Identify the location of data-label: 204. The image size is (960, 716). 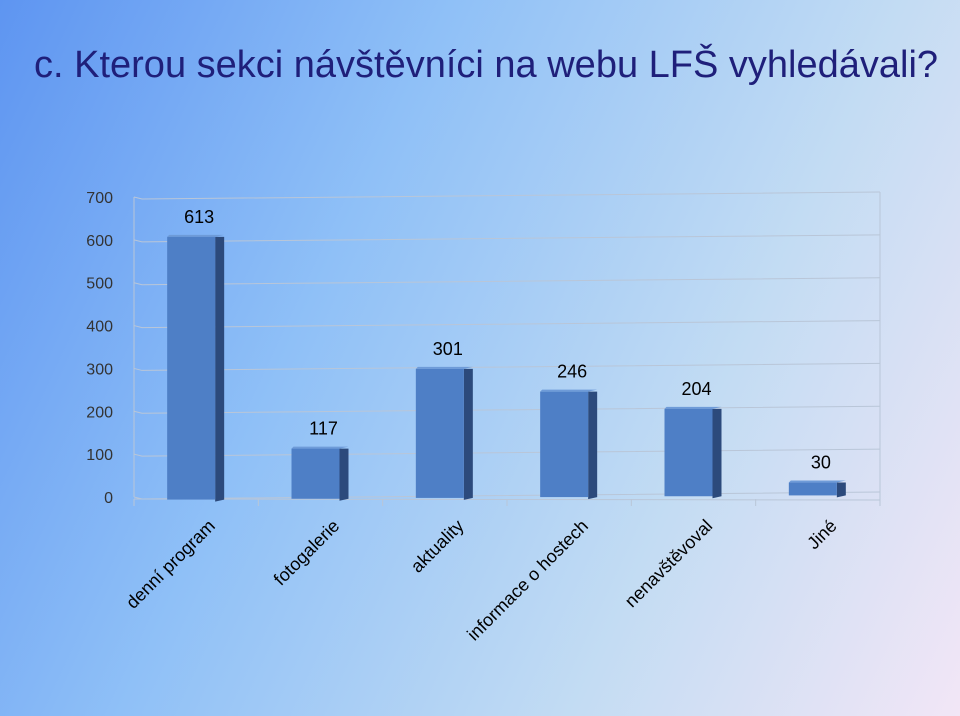
(696, 389).